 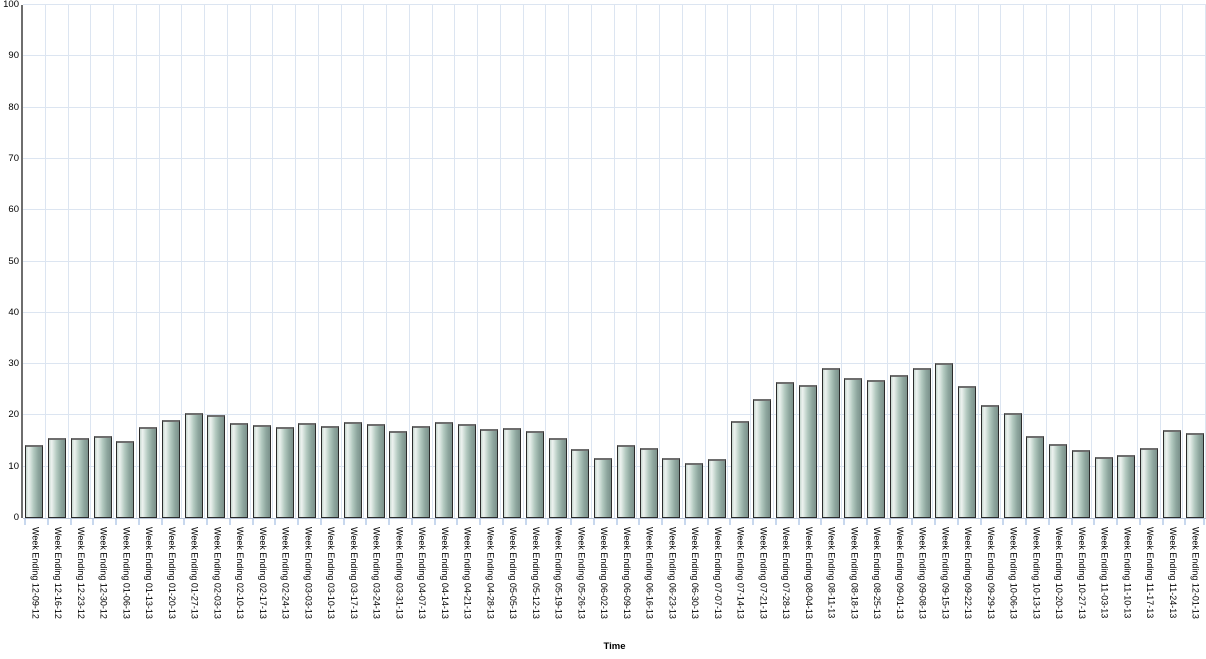 I want to click on x-tick-label: Week Ending 03-10-13, so click(x=331, y=573).